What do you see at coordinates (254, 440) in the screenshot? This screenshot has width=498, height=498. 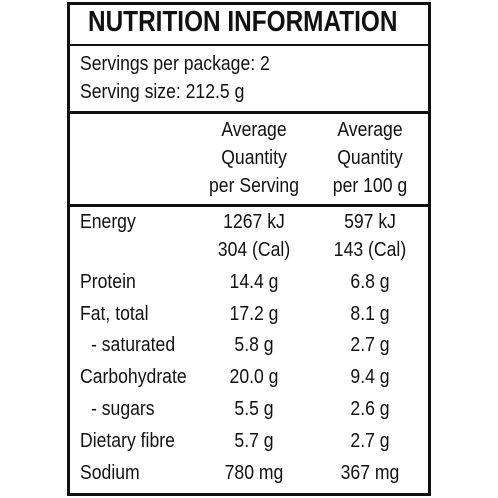 I see `per-serving-value: 5.7 g` at bounding box center [254, 440].